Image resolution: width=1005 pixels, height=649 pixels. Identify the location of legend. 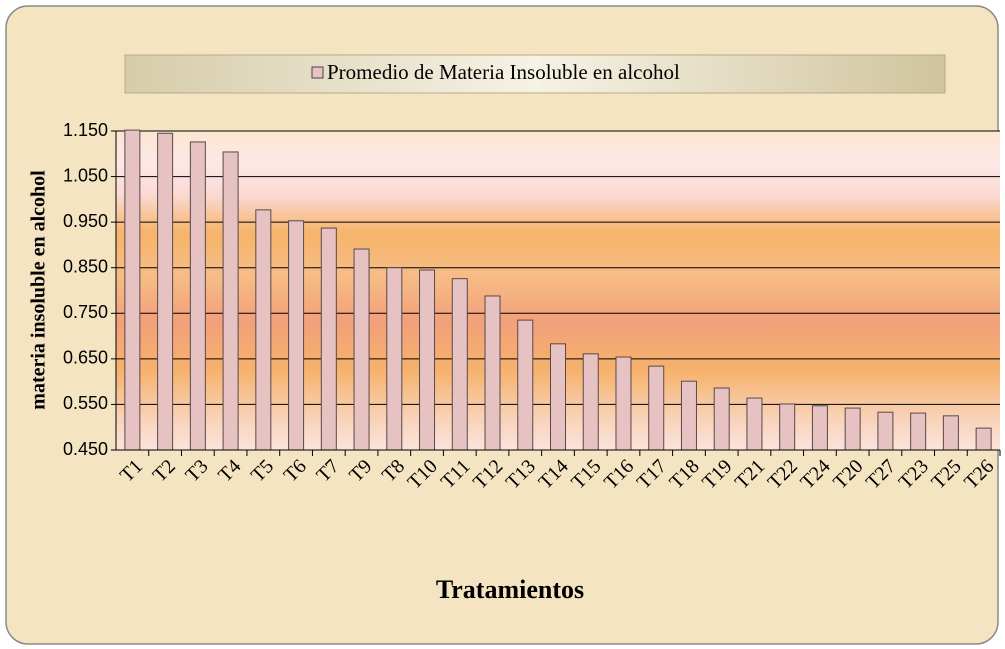
(535, 74).